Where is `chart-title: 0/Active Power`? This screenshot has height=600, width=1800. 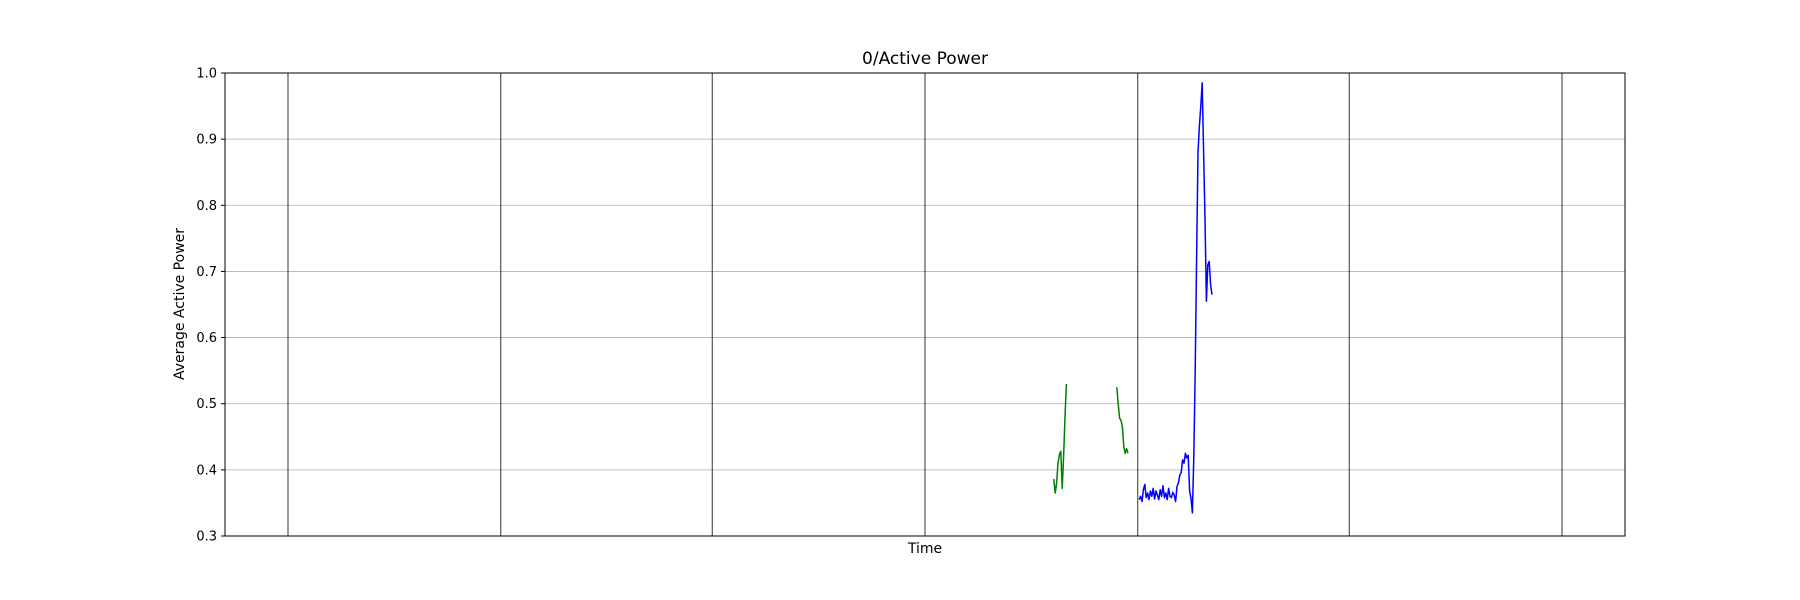
chart-title: 0/Active Power is located at coordinates (925, 59).